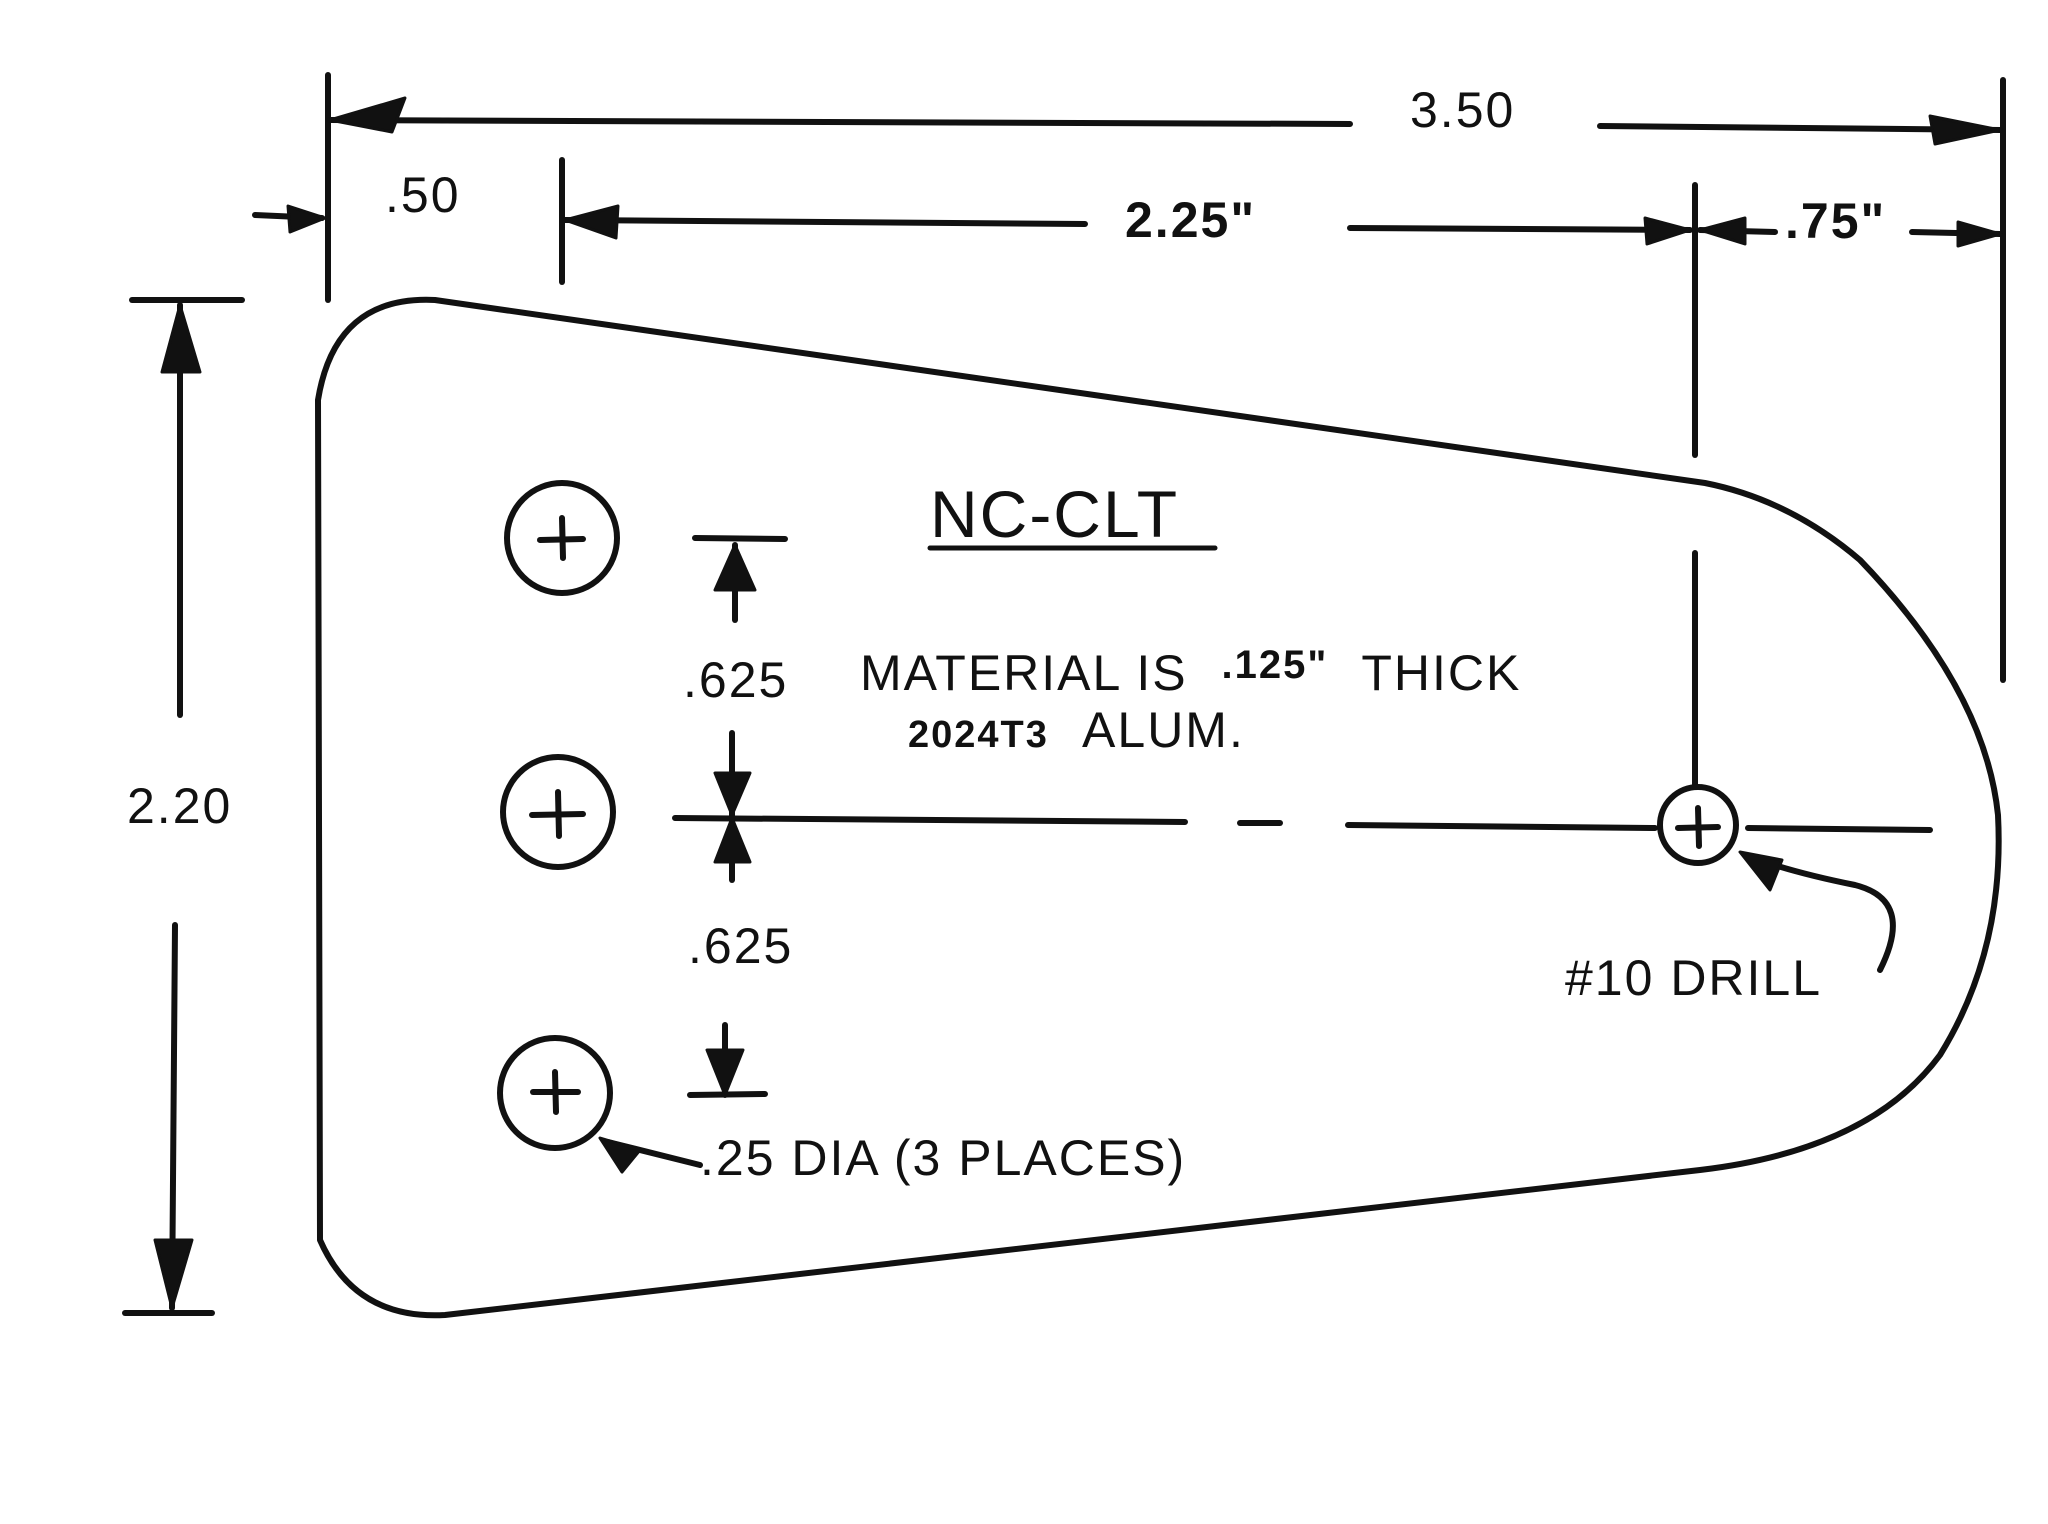  What do you see at coordinates (1054, 514) in the screenshot?
I see `part-name-title: NC-CLT` at bounding box center [1054, 514].